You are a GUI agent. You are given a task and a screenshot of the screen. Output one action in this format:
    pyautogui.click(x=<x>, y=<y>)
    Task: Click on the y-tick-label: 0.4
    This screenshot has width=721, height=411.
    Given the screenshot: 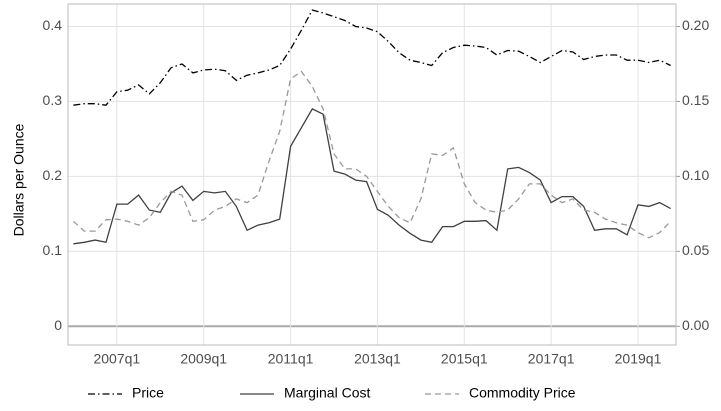 What is the action you would take?
    pyautogui.click(x=53, y=25)
    